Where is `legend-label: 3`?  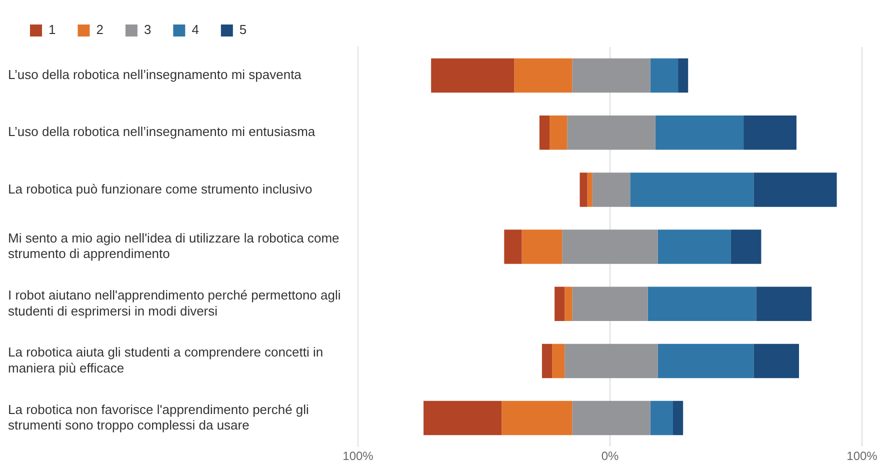 legend-label: 3 is located at coordinates (148, 30).